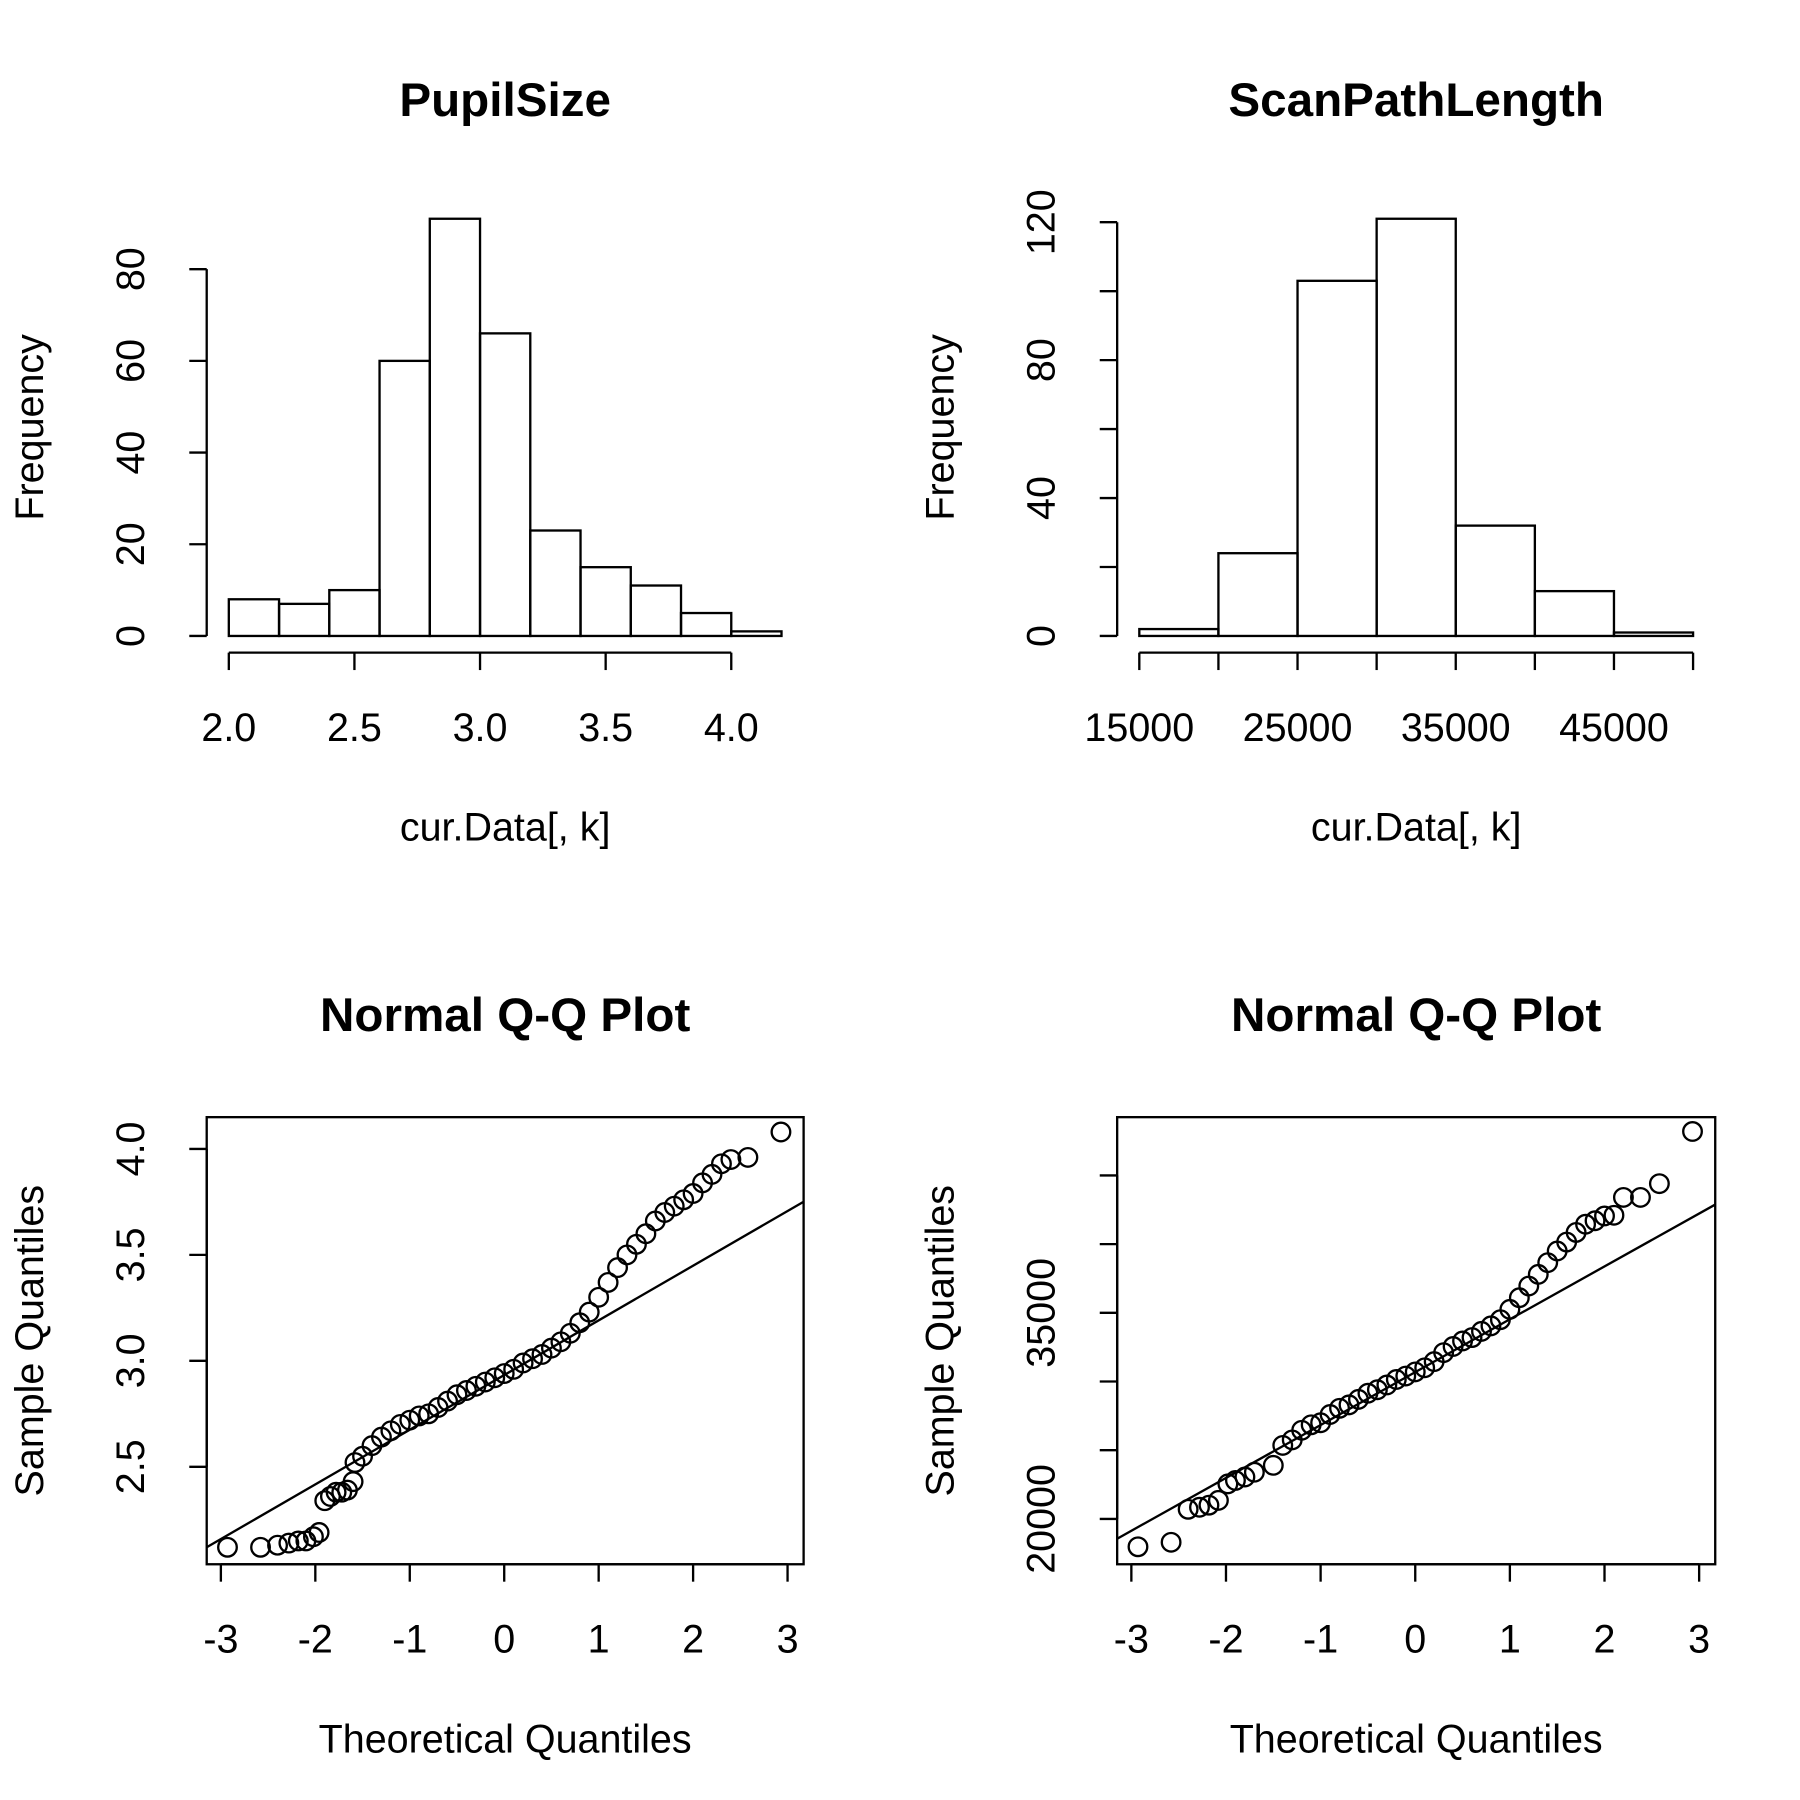 The height and width of the screenshot is (1800, 1800). Describe the element at coordinates (505, 100) in the screenshot. I see `chart-title: PupilSize` at that location.